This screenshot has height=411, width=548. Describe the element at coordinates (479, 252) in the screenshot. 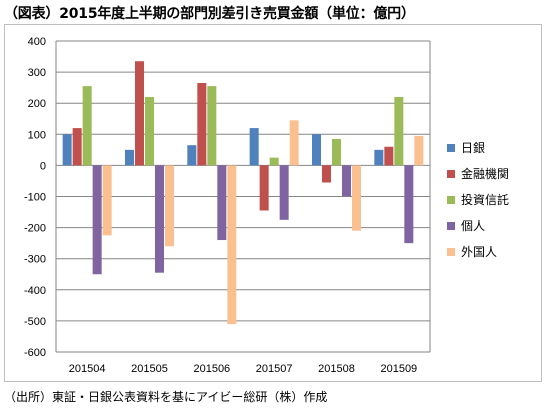

I see `legend-label: 外国人` at that location.